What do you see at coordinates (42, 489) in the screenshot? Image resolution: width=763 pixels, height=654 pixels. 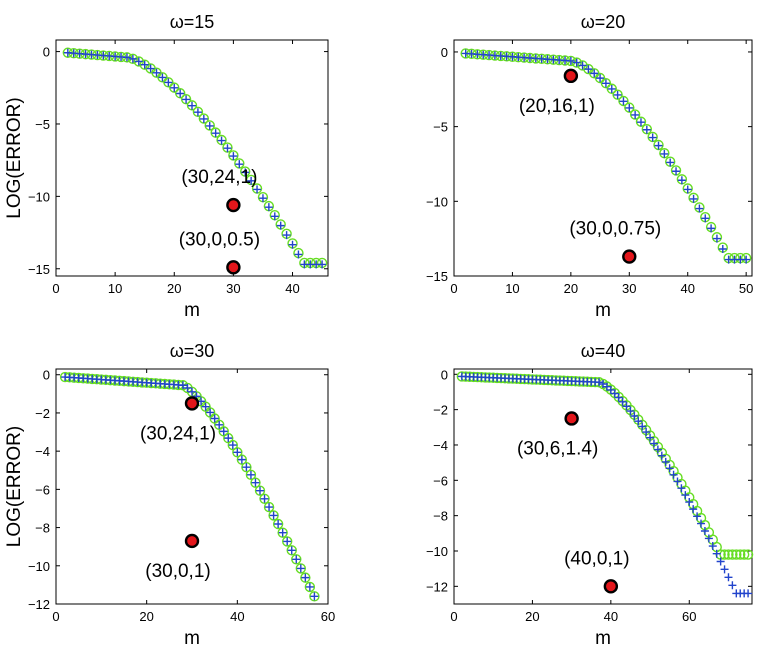 I see `y-tick-label: −6` at bounding box center [42, 489].